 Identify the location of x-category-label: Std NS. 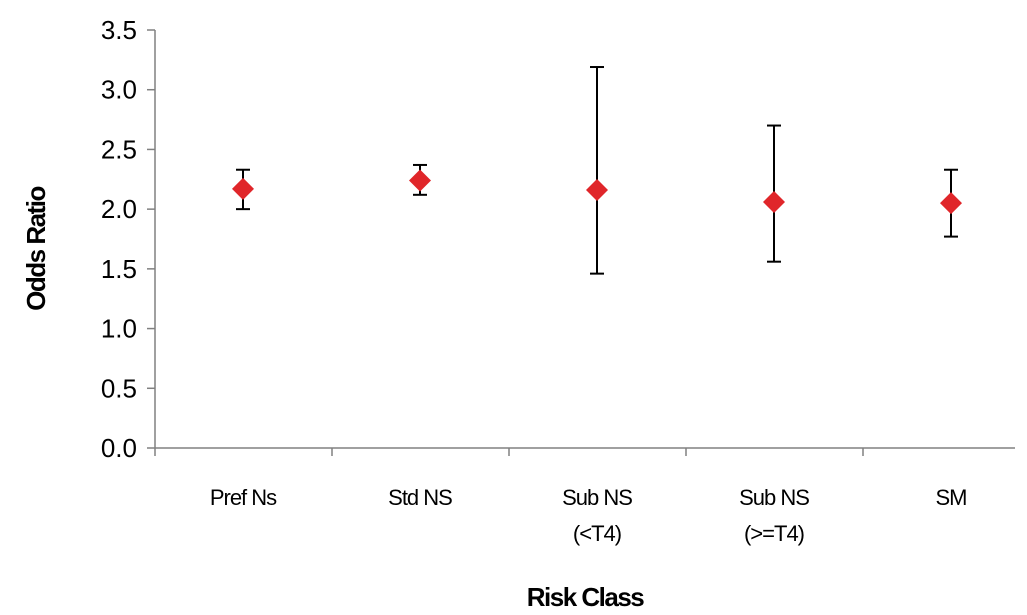
(420, 497).